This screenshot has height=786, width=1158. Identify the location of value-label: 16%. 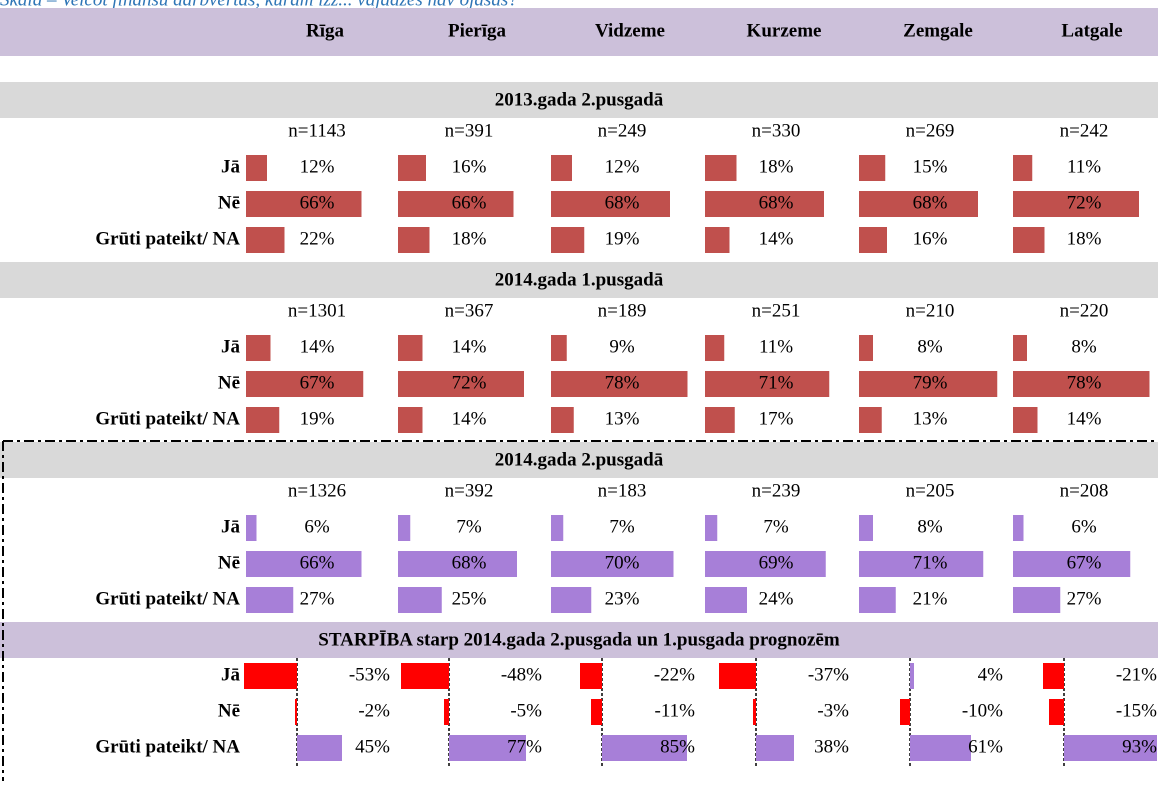
(469, 166).